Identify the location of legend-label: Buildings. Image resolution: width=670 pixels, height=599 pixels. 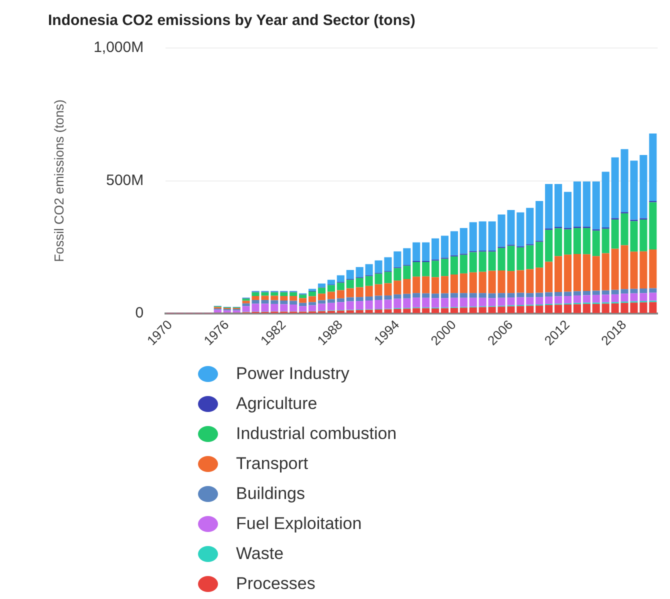
(270, 494).